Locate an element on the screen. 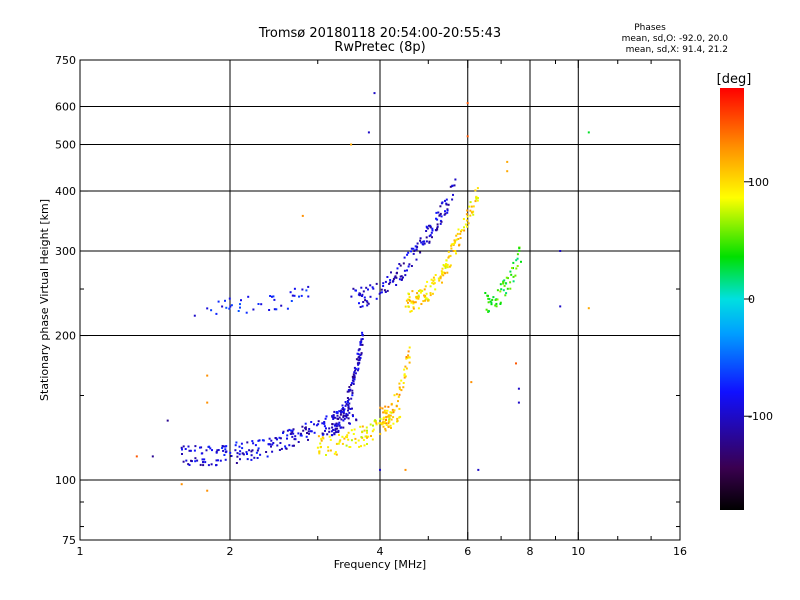 The width and height of the screenshot is (800, 600). colorbar-tick-label: 100 is located at coordinates (758, 182).